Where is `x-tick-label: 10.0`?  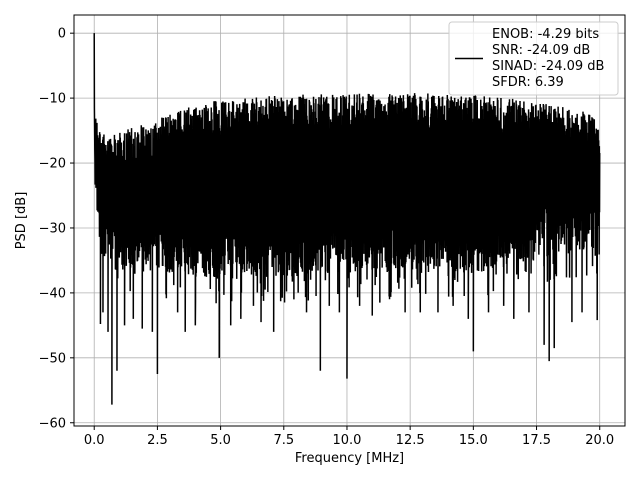
x-tick-label: 10.0 is located at coordinates (346, 440).